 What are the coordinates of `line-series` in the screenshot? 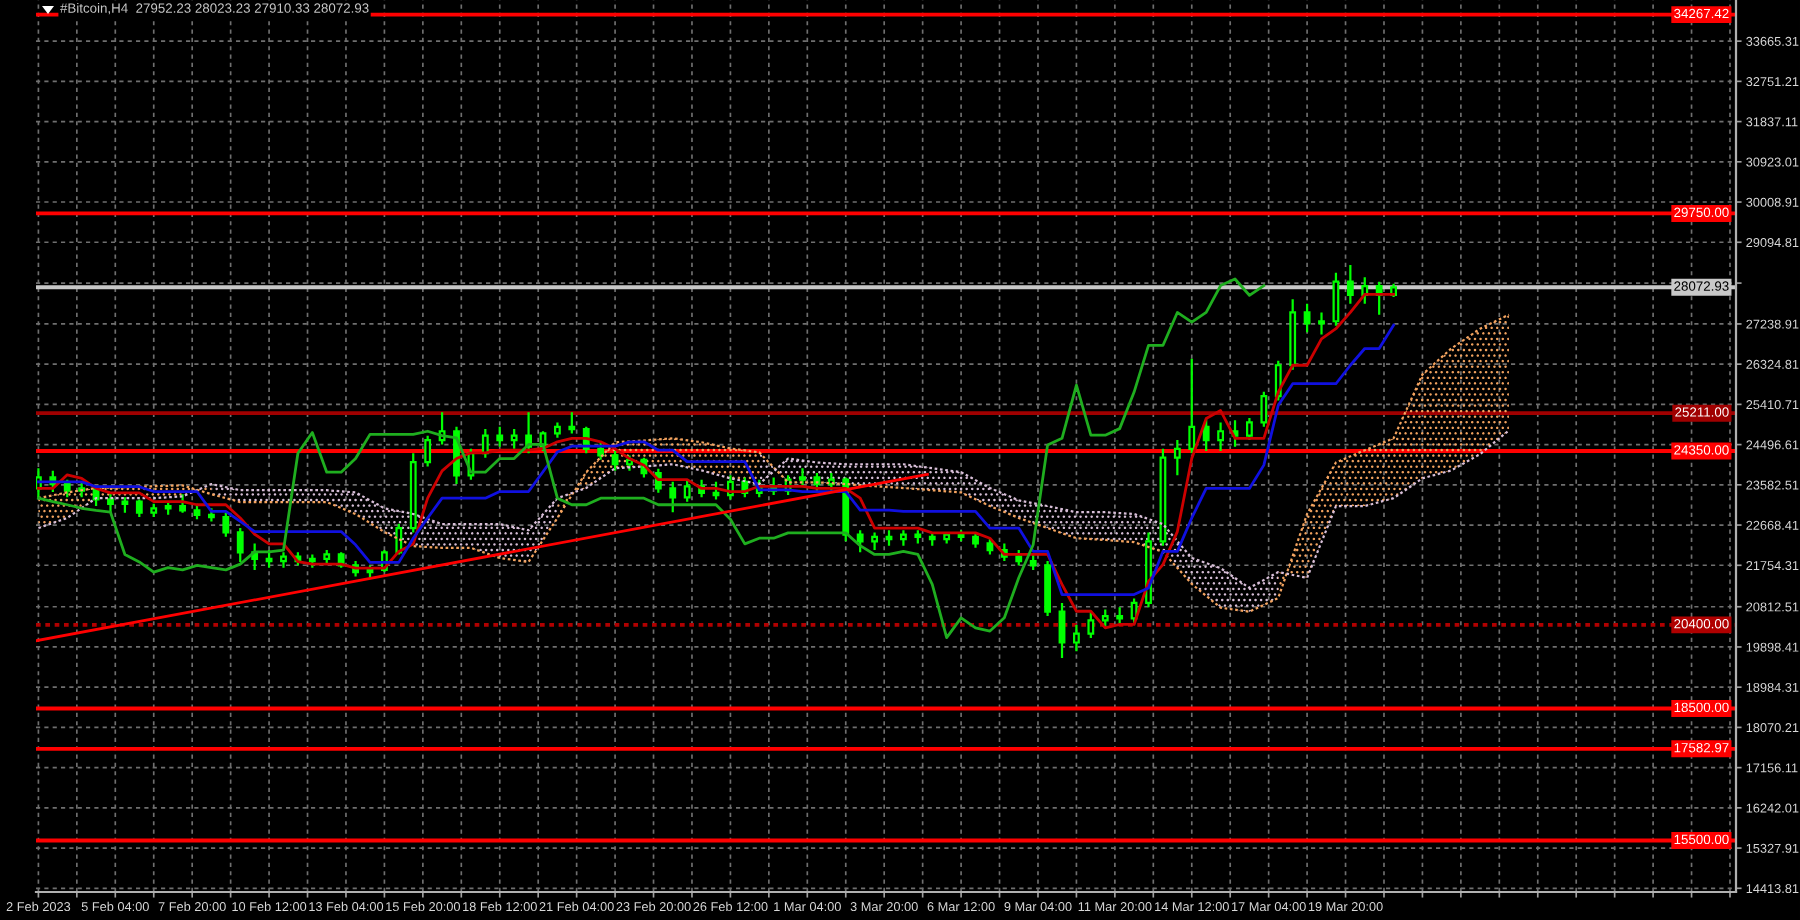 It's located at (774, 509).